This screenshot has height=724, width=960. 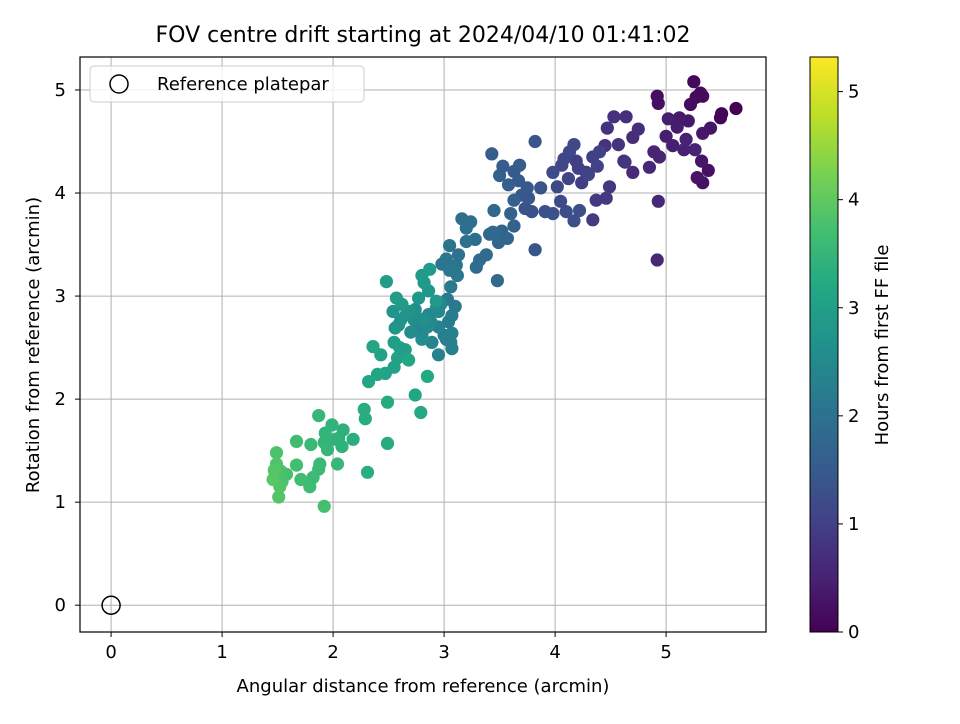 I want to click on legend-label: Reference platepar, so click(x=243, y=84).